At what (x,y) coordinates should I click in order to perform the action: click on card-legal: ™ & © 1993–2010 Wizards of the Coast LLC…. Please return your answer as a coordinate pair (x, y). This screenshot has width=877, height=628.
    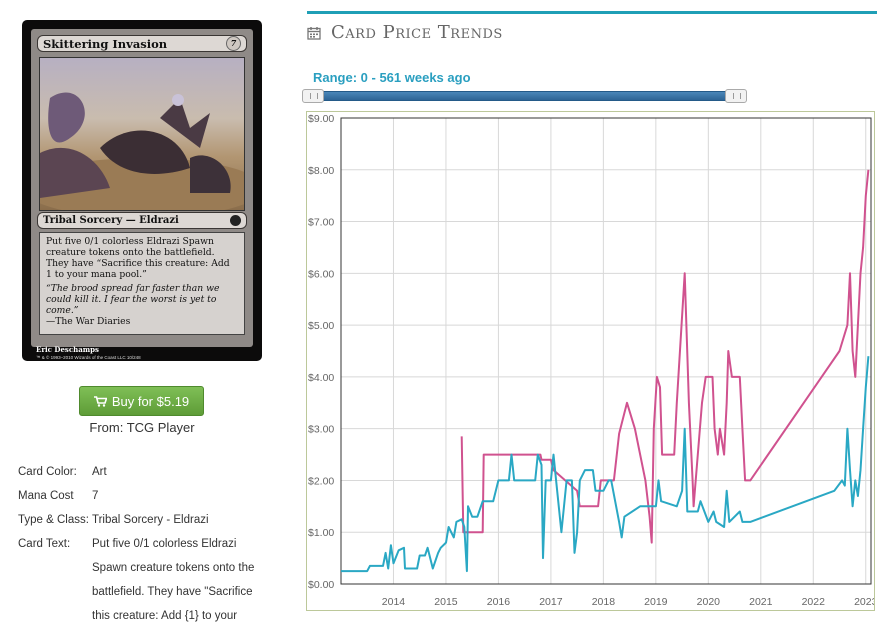
    Looking at the image, I should click on (88, 357).